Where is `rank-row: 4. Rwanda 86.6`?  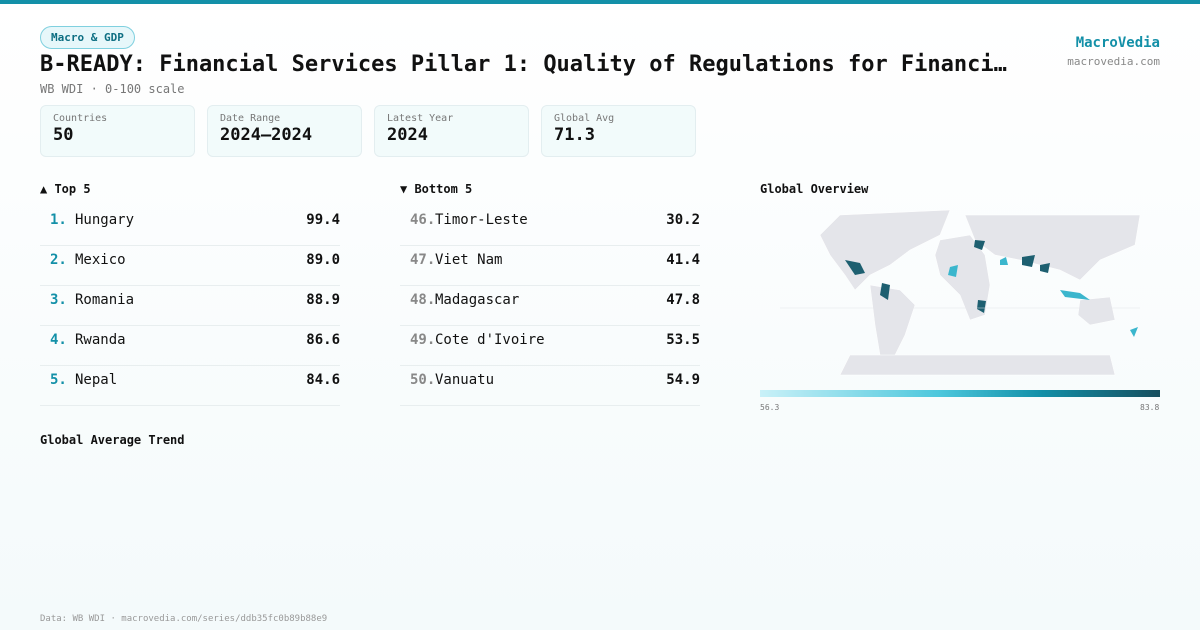
rank-row: 4. Rwanda 86.6 is located at coordinates (190, 346).